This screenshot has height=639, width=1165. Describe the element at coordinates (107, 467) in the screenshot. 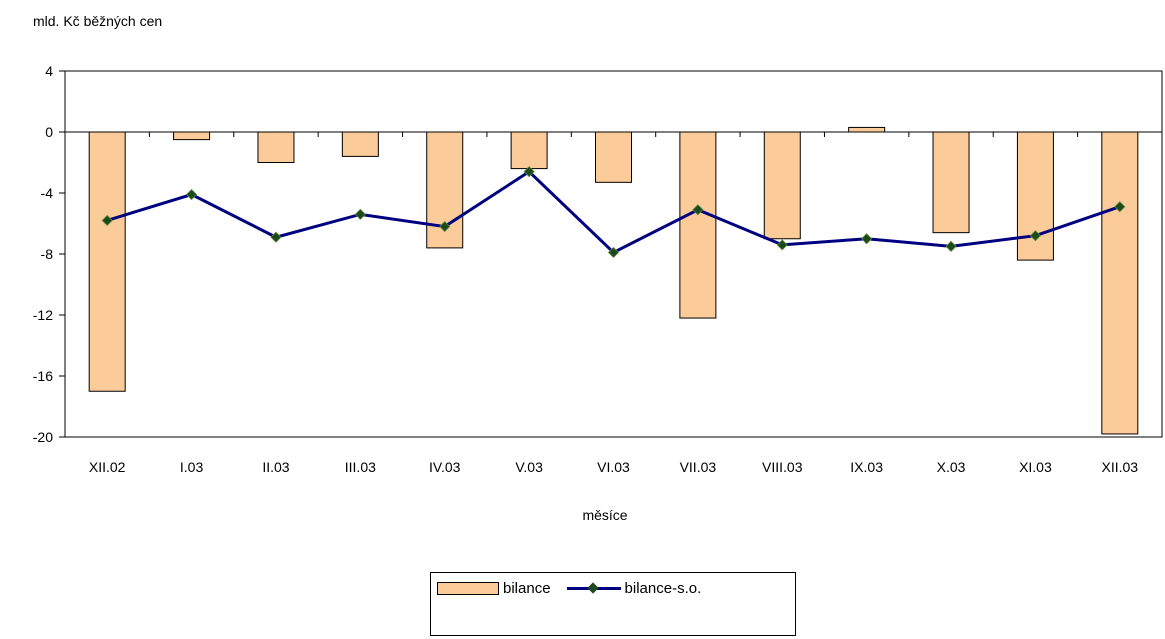

I see `x-tick-label: XII.02` at that location.